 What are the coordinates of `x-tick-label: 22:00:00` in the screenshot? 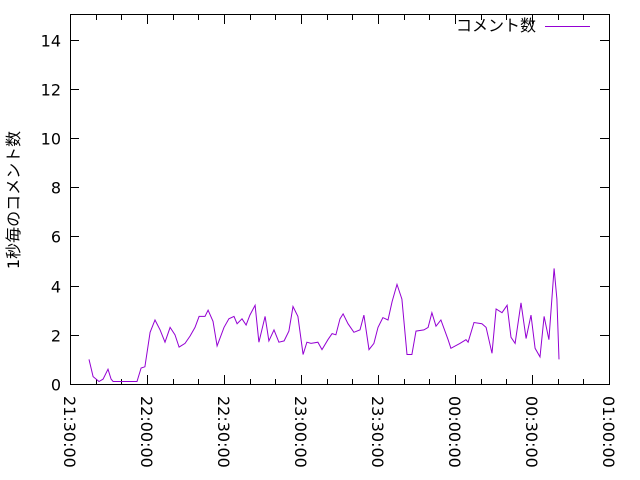 It's located at (146, 432).